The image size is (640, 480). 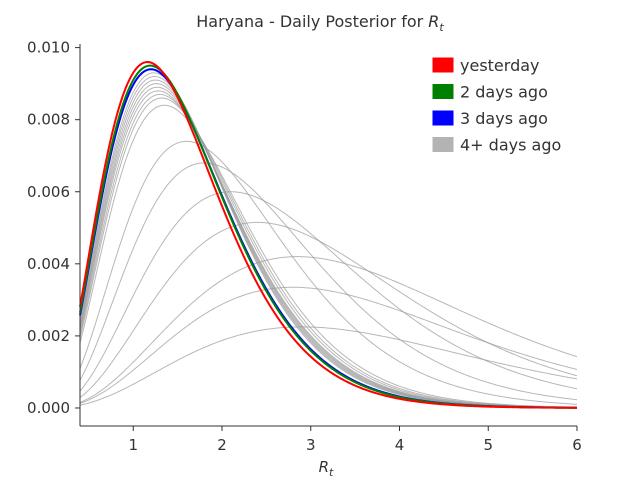 I want to click on x-tick-label: 1, so click(x=133, y=445).